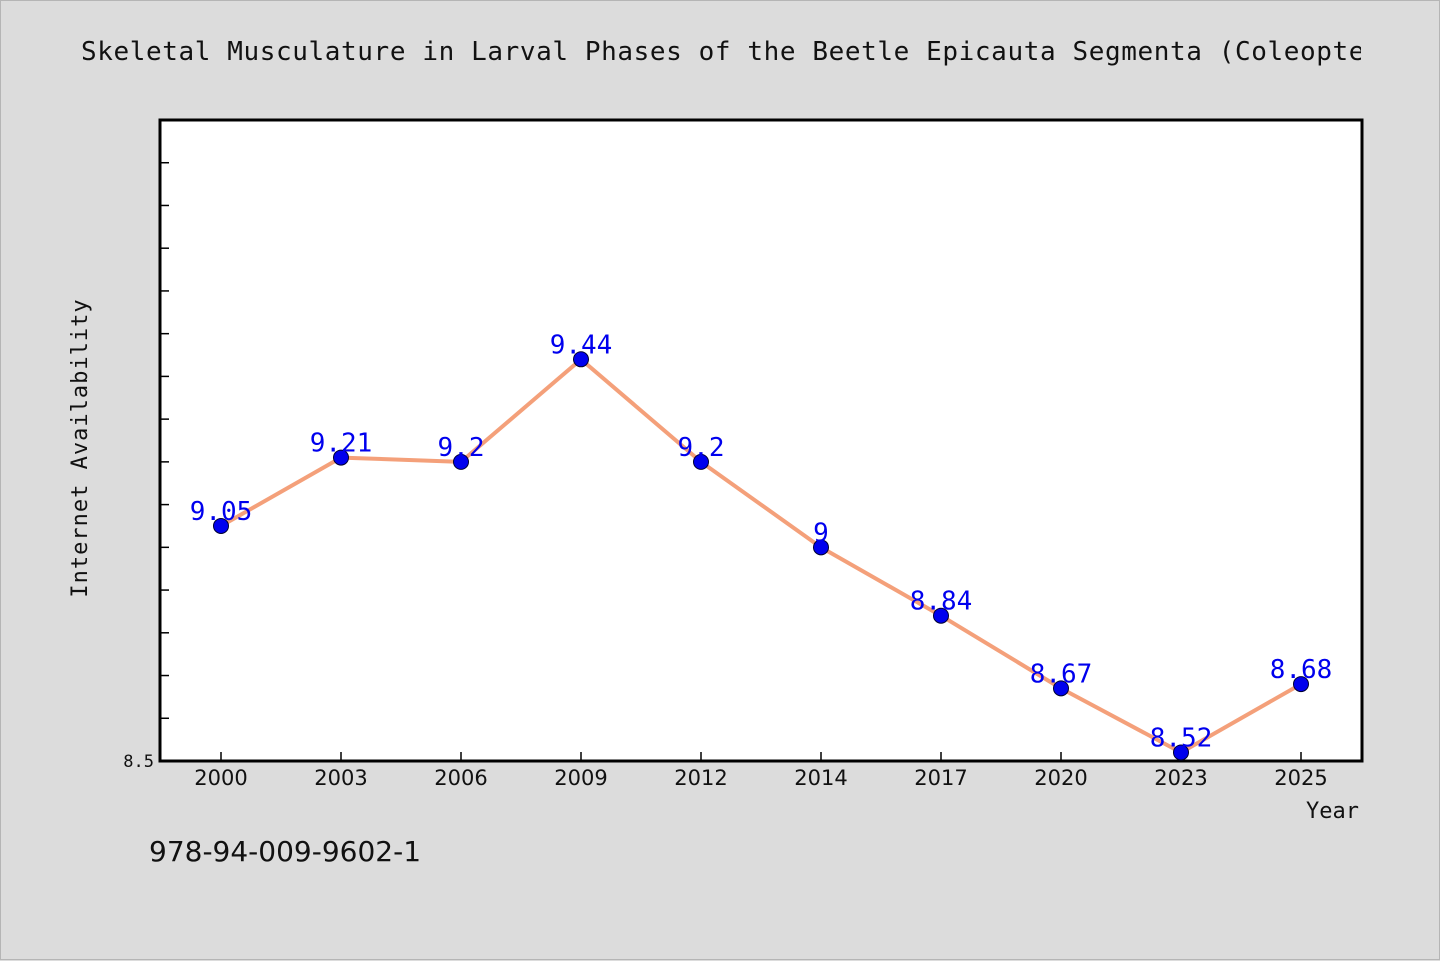  What do you see at coordinates (580, 778) in the screenshot?
I see `x-tick-label: 2009` at bounding box center [580, 778].